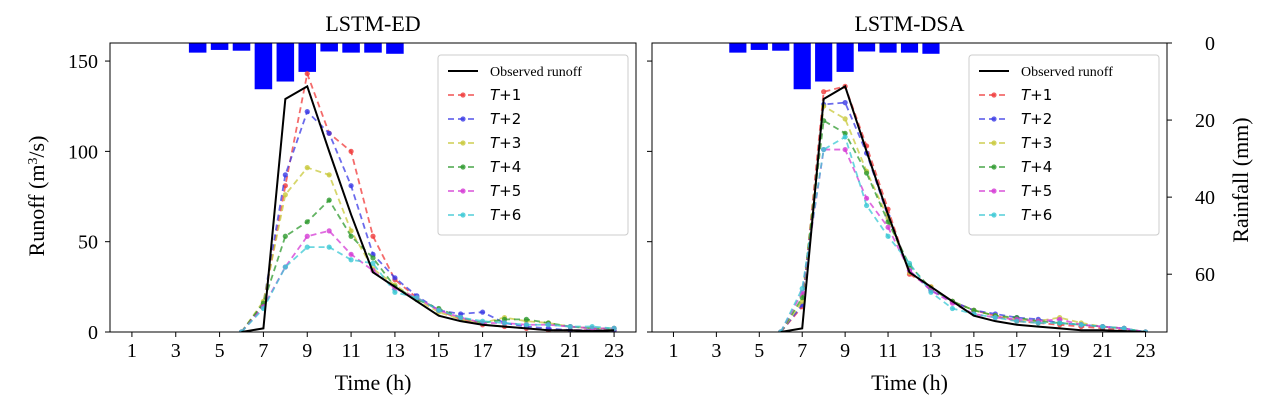  What do you see at coordinates (505, 167) in the screenshot?
I see `legend-label: T+4` at bounding box center [505, 167].